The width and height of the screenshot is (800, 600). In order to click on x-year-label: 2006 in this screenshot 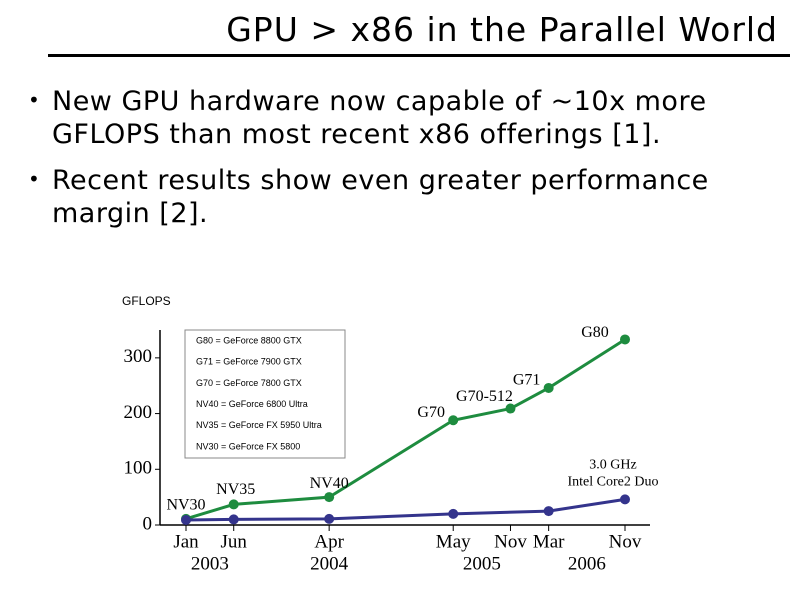, I will do `click(587, 563)`.